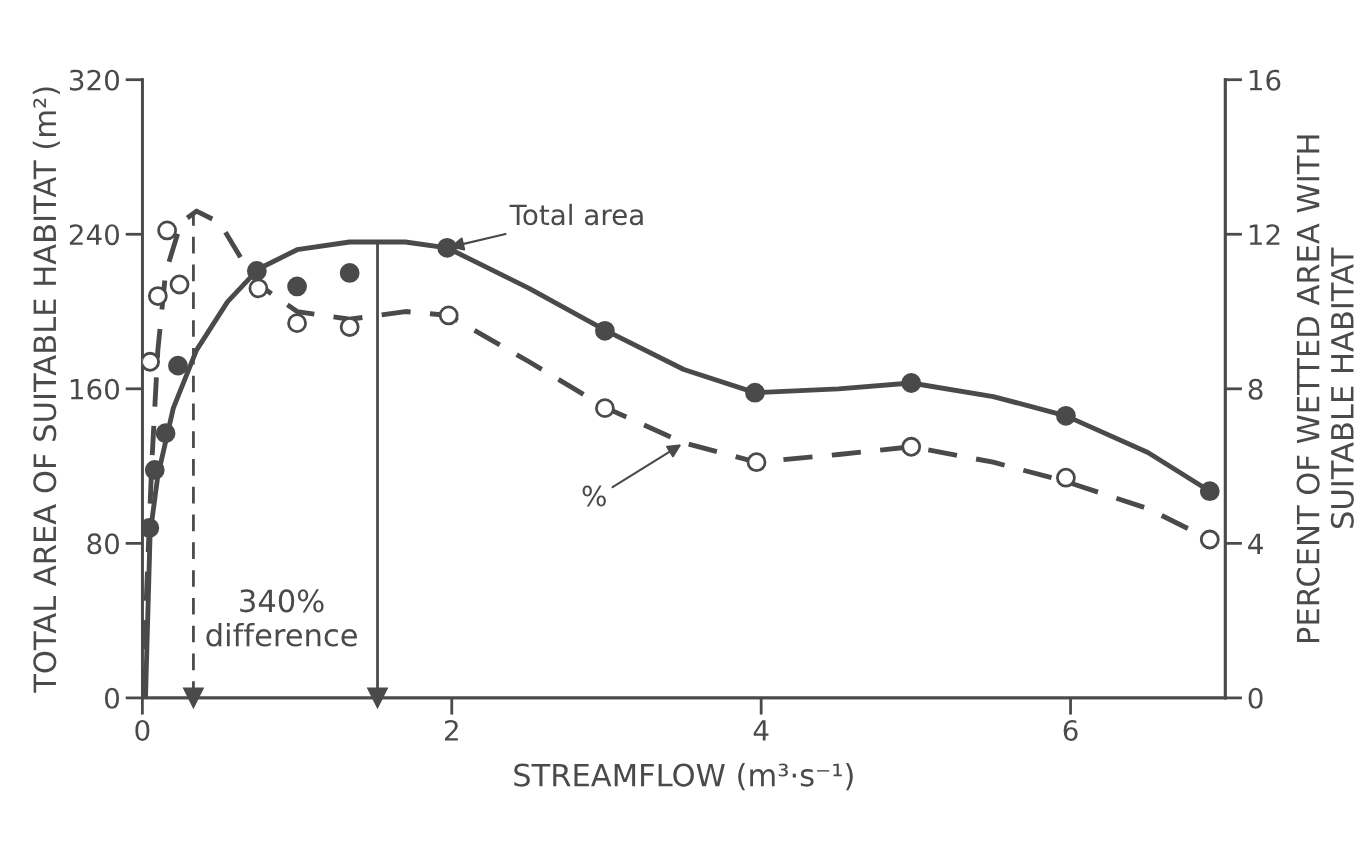  What do you see at coordinates (94, 80) in the screenshot?
I see `y-tick-label: 320` at bounding box center [94, 80].